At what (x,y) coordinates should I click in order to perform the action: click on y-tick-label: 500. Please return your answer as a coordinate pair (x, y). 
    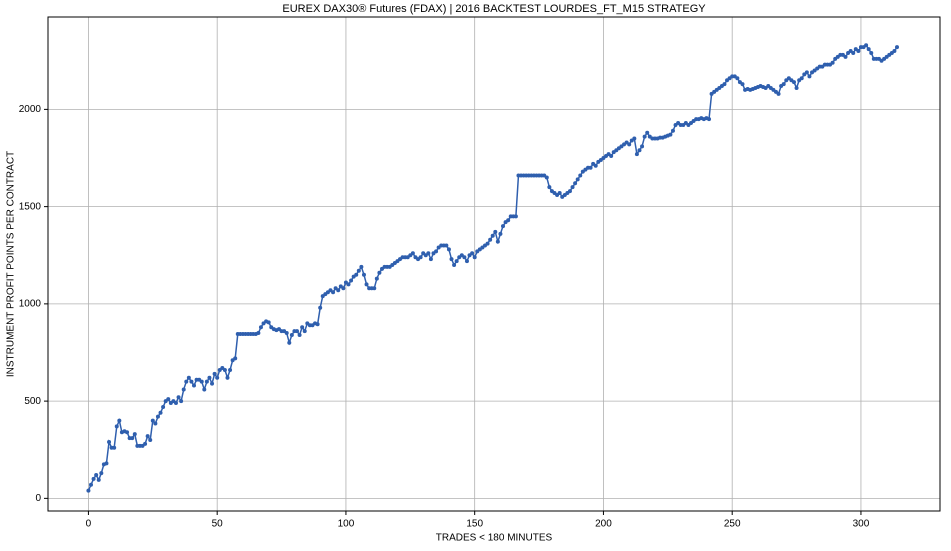
    Looking at the image, I should click on (32, 401).